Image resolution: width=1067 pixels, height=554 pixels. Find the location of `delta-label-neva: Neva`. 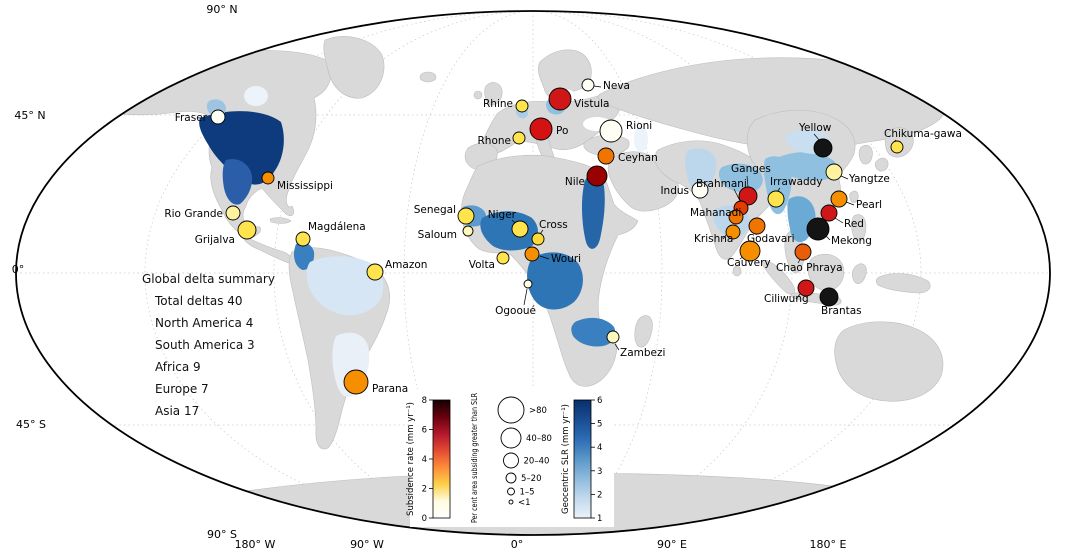

delta-label-neva: Neva is located at coordinates (616, 86).